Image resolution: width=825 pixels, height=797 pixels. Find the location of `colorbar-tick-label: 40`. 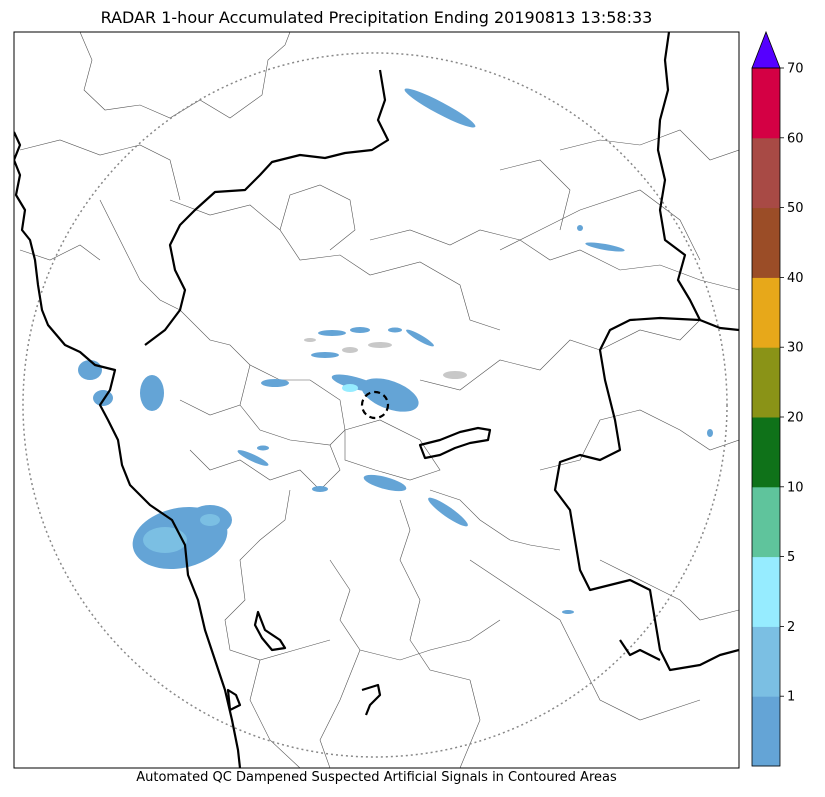

colorbar-tick-label: 40 is located at coordinates (795, 278).